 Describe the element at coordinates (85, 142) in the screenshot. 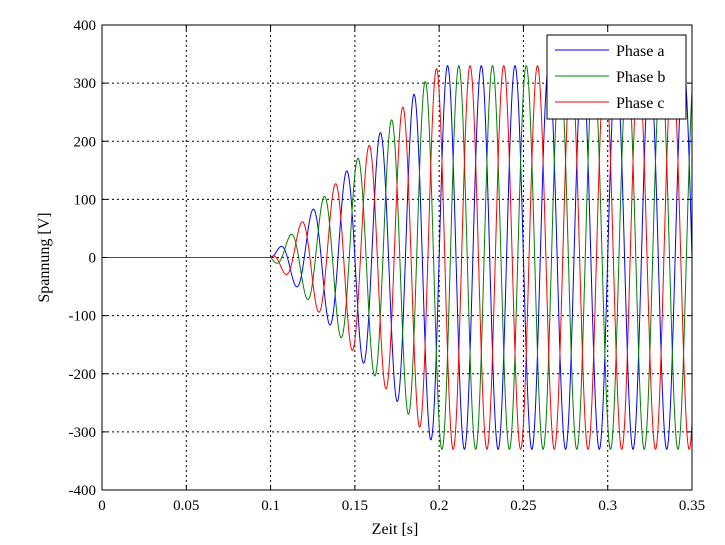

I see `y-tick-label: 200` at that location.